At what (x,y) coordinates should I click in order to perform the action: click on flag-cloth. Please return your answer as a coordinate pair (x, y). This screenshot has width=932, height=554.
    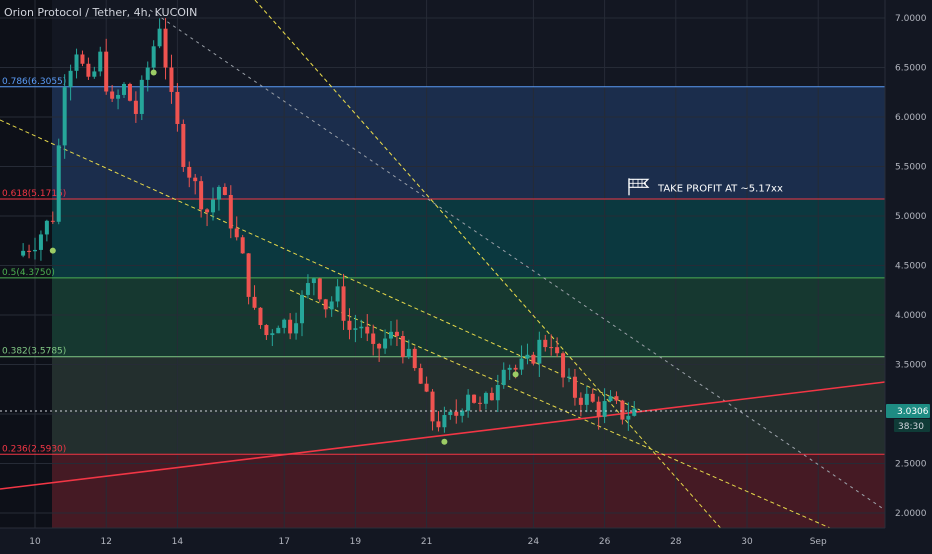
    Looking at the image, I should click on (639, 183).